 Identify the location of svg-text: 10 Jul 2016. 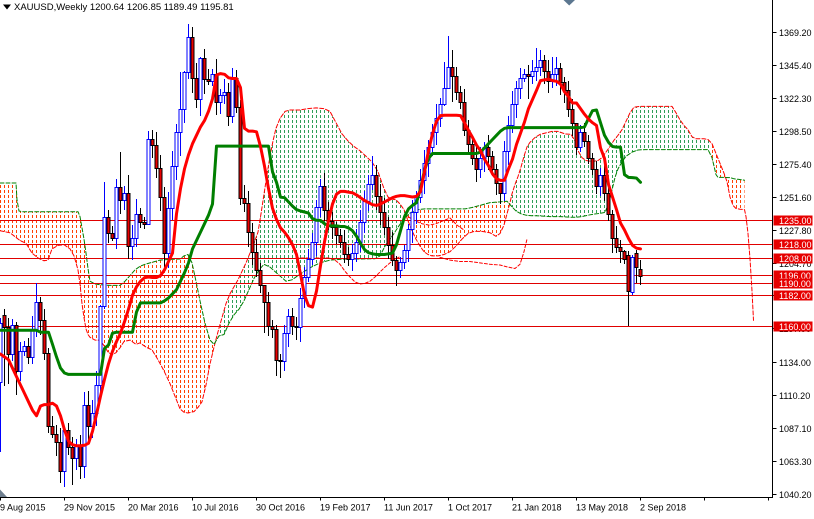
(215, 508).